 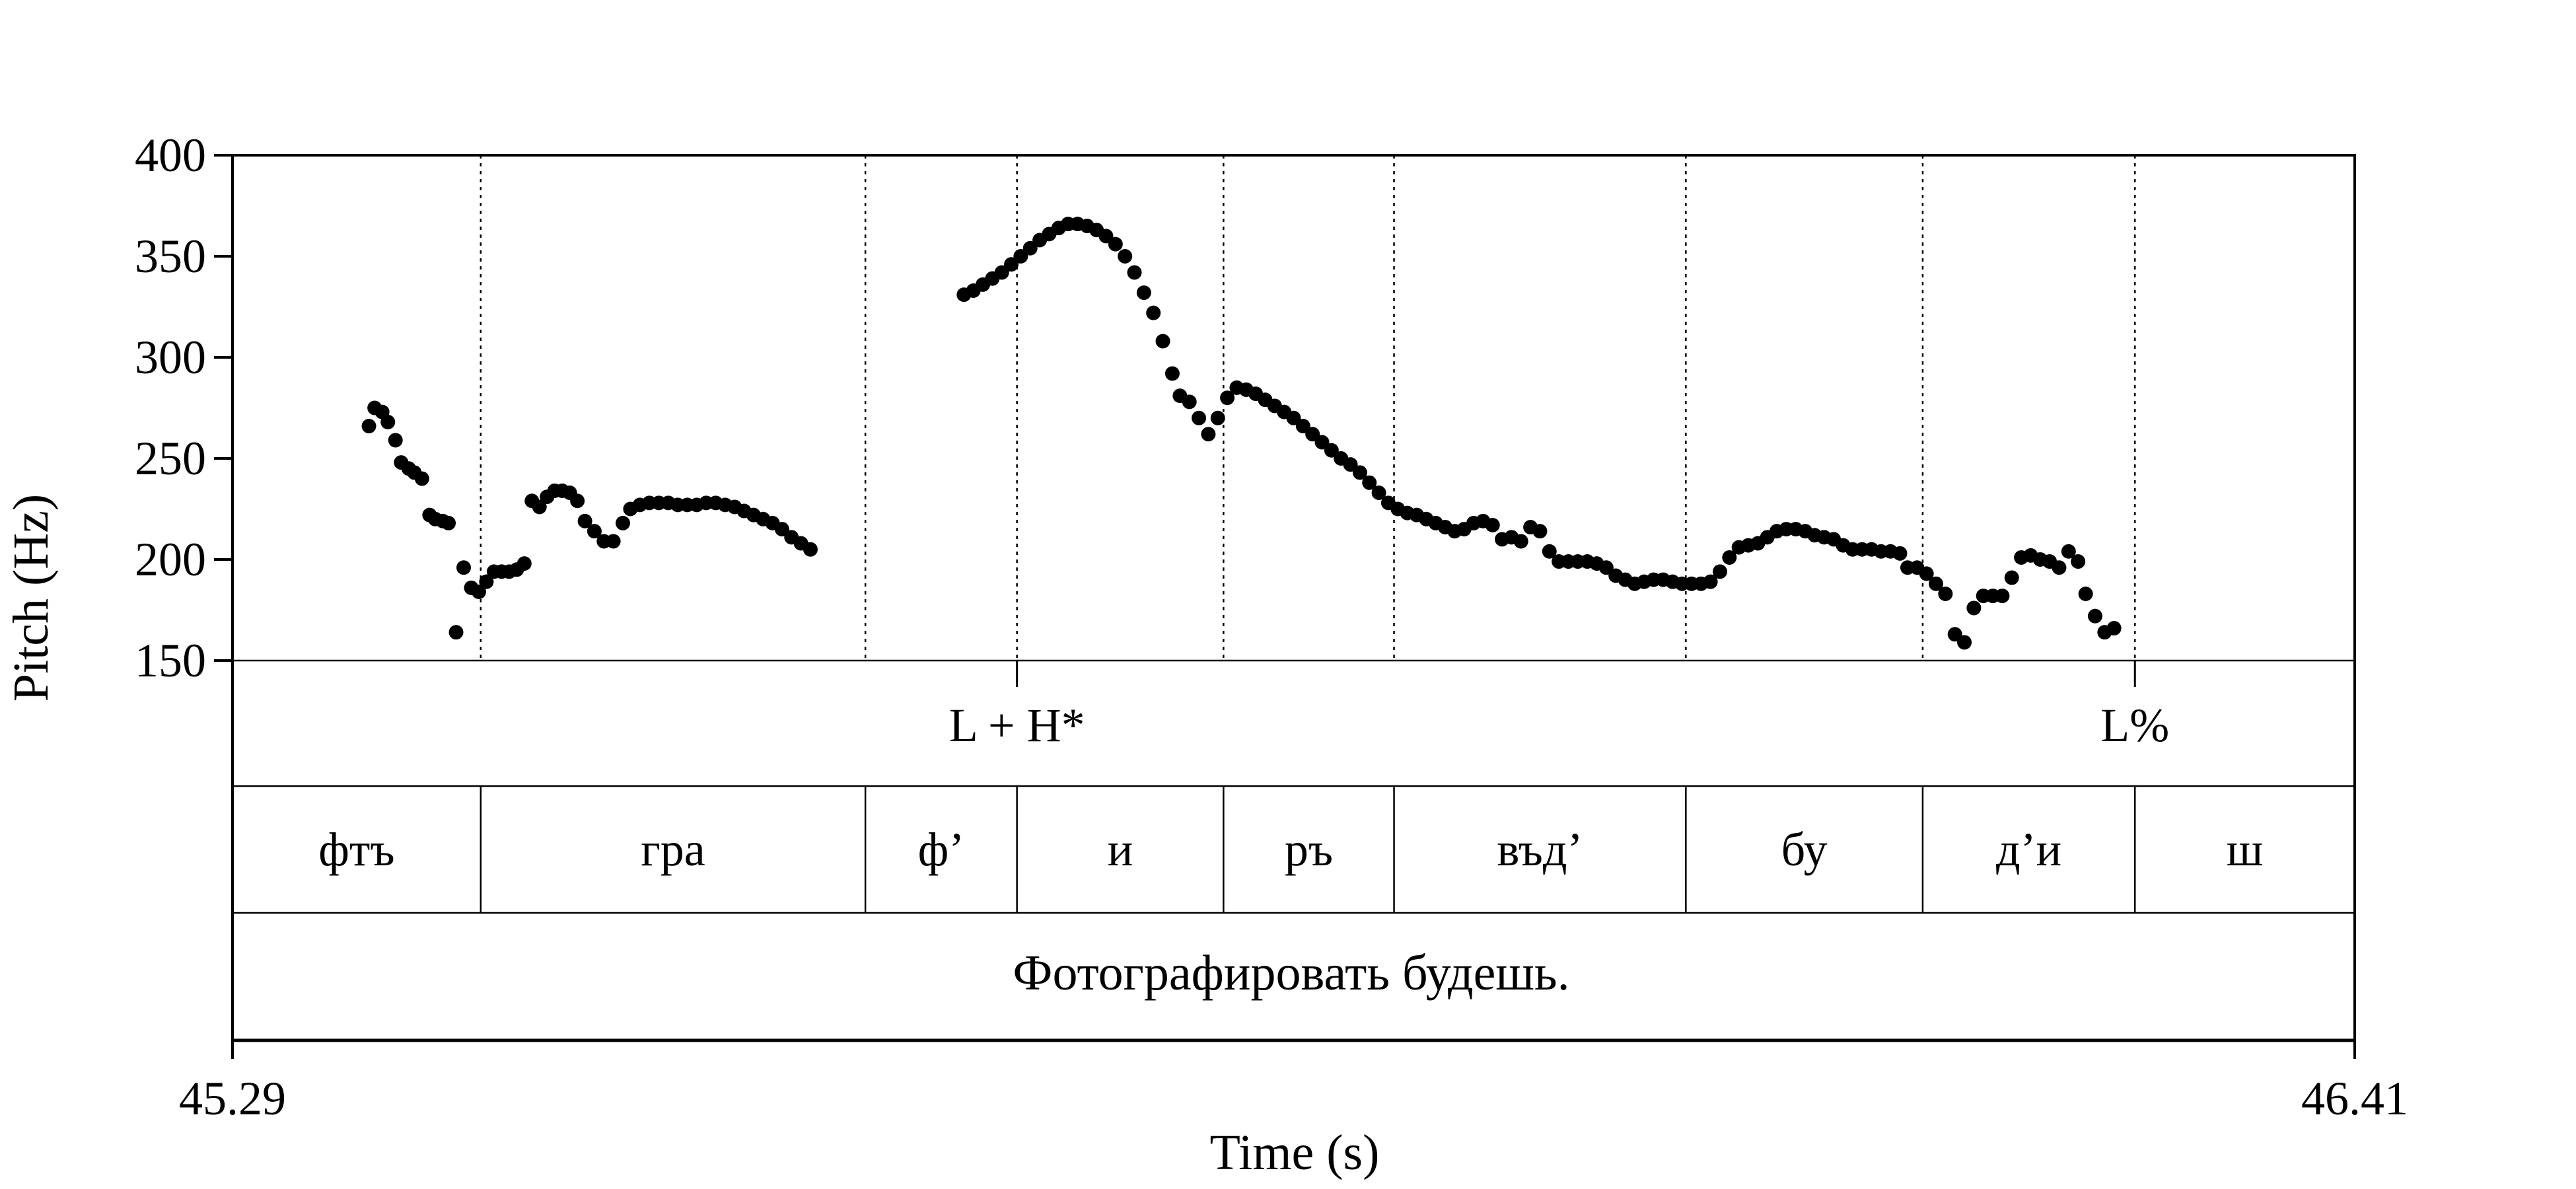 I want to click on y-tick-label: 250, so click(x=171, y=458).